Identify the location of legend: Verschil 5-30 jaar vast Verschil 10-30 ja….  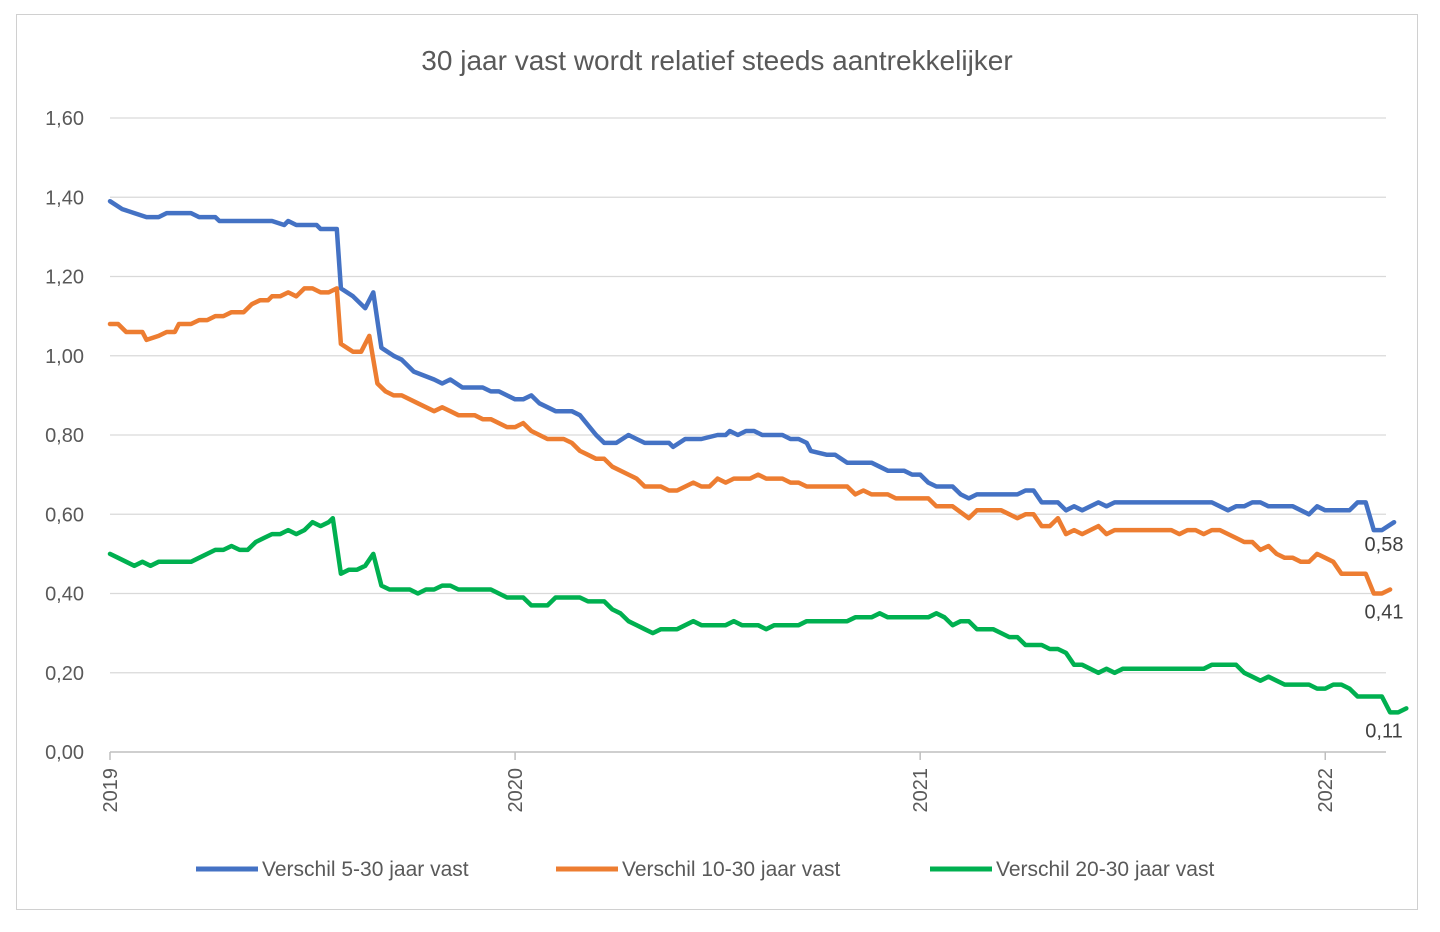
(705, 869).